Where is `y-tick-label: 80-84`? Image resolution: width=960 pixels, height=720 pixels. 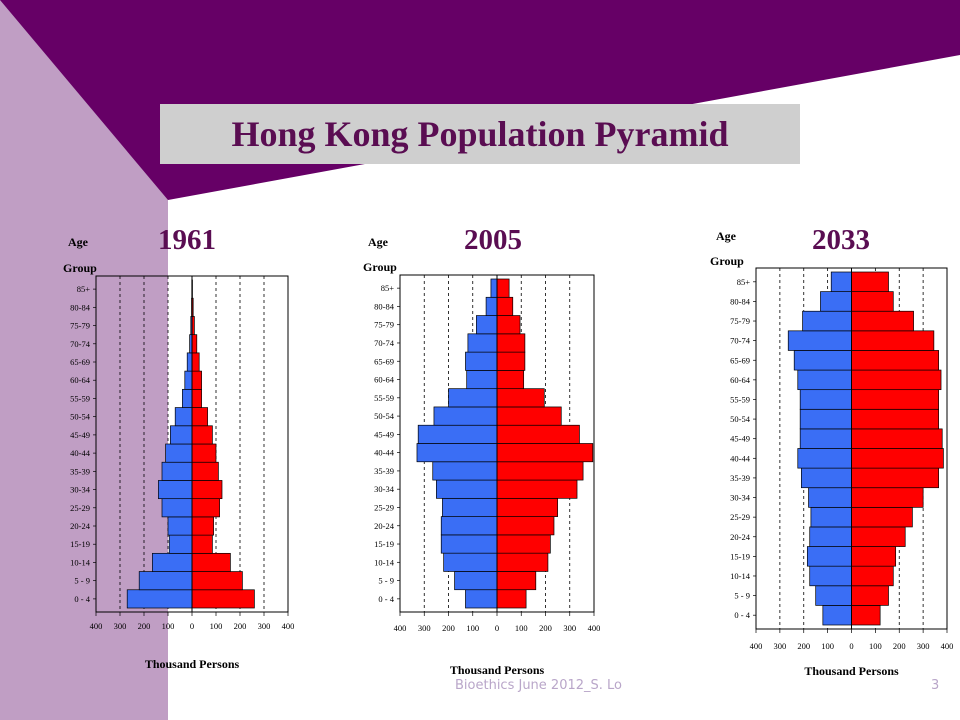 y-tick-label: 80-84 is located at coordinates (80, 307).